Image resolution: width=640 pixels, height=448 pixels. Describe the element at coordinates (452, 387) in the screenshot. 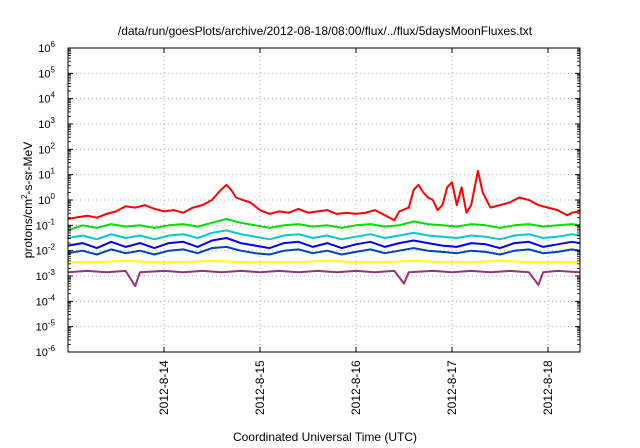

I see `x-tick-label: 2012-8-17` at that location.